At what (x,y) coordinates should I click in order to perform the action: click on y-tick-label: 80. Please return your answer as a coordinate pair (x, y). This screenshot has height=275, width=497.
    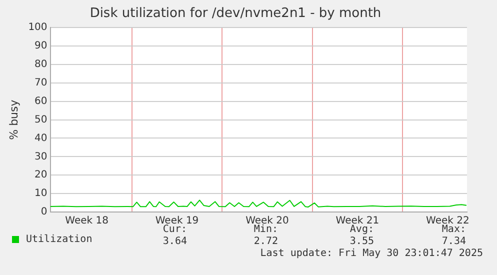
    Looking at the image, I should click on (41, 64).